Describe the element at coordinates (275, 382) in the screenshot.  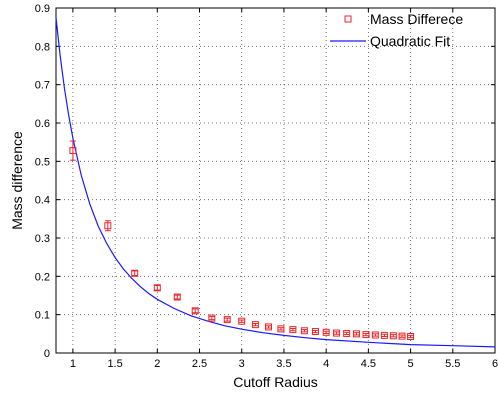
I see `x-axis-label: Cutoff Radius` at that location.